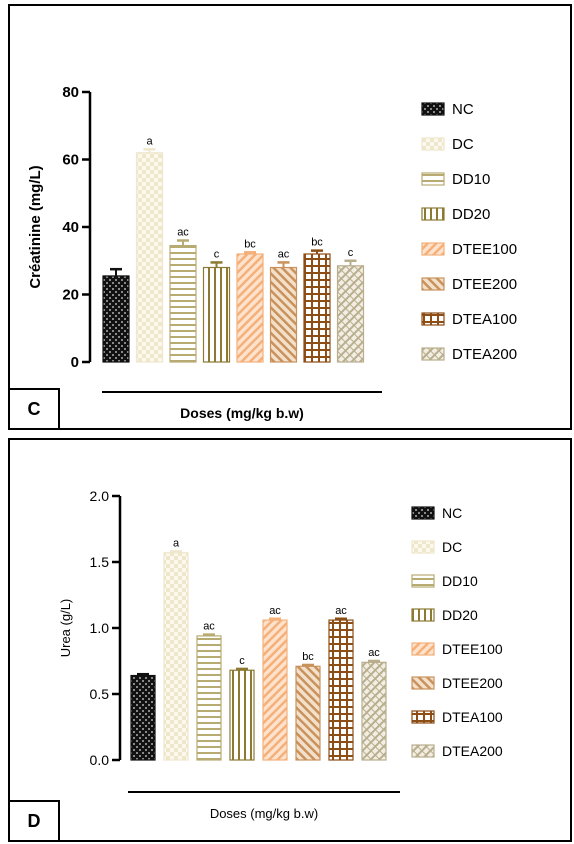 This screenshot has height=844, width=574. I want to click on y-tick-label: 1.5, so click(100, 562).